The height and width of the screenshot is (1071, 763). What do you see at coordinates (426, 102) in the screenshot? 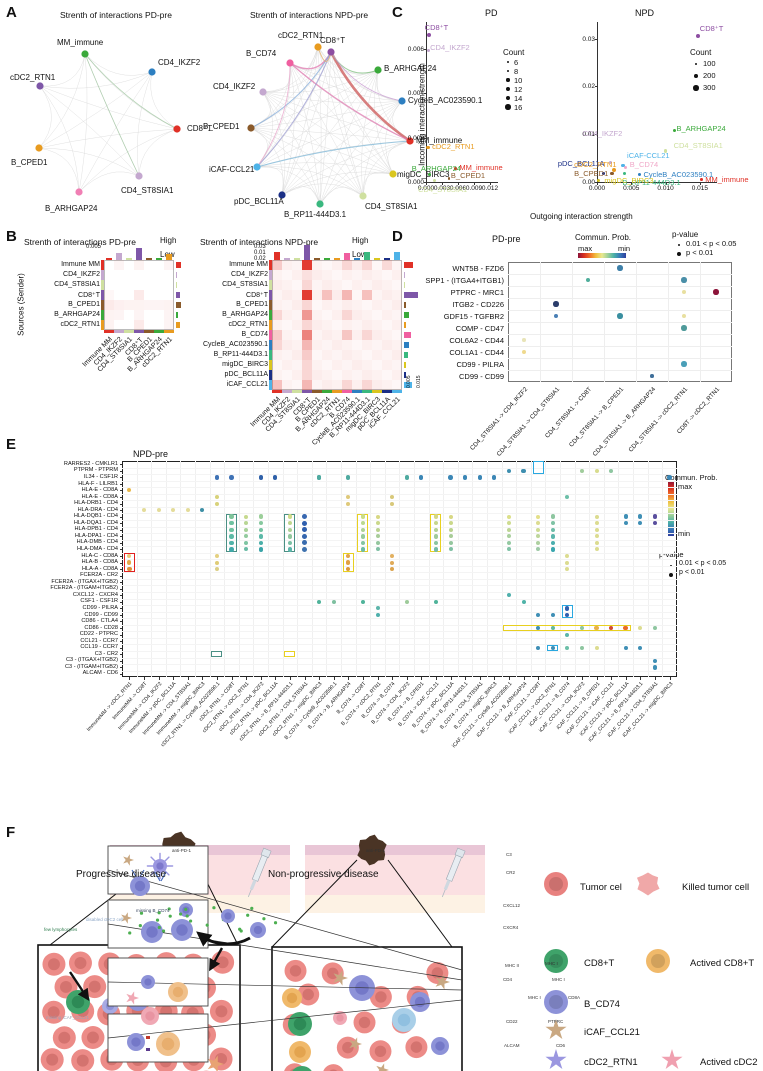
I see `panel-c-pd-yaxis` at bounding box center [426, 102].